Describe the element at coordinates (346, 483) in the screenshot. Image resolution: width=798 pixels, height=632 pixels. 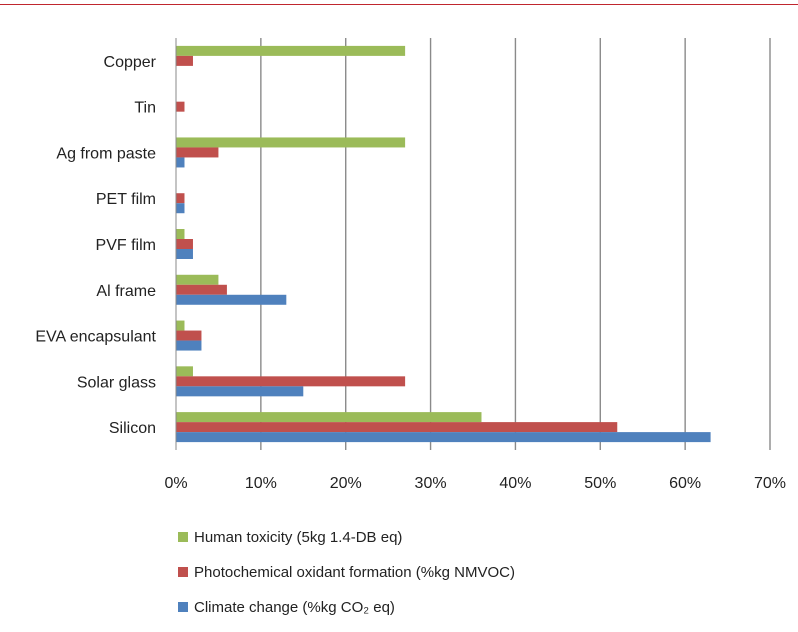
I see `x-tick-label: 20%` at that location.